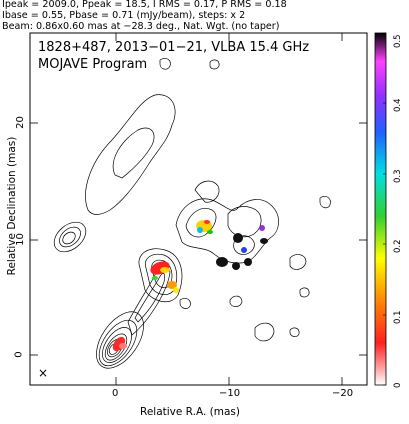 The image size is (409, 424). What do you see at coordinates (398, 176) in the screenshot?
I see `colorbar-tick-0.3: 0.3` at bounding box center [398, 176].